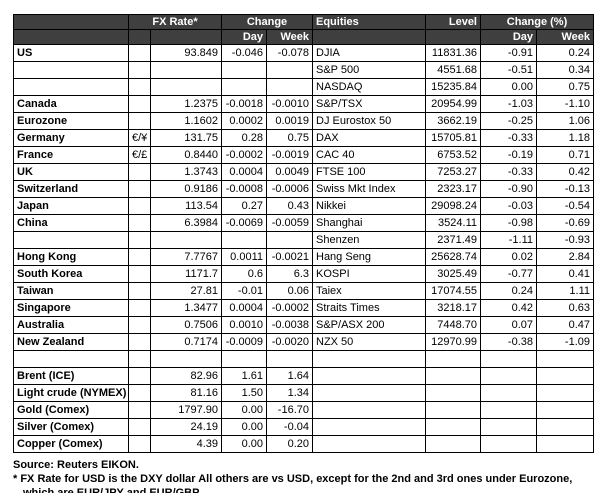 The height and width of the screenshot is (493, 600). What do you see at coordinates (244, 206) in the screenshot?
I see `fx-day-change: 0.27` at bounding box center [244, 206].